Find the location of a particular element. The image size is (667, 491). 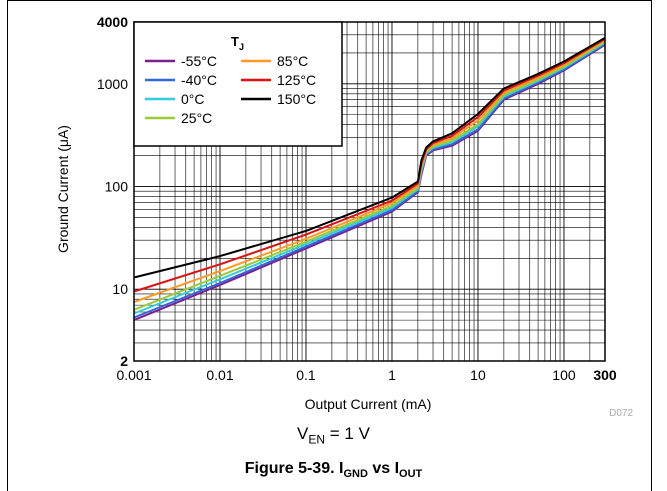

x-tick-label: 10 is located at coordinates (478, 375).